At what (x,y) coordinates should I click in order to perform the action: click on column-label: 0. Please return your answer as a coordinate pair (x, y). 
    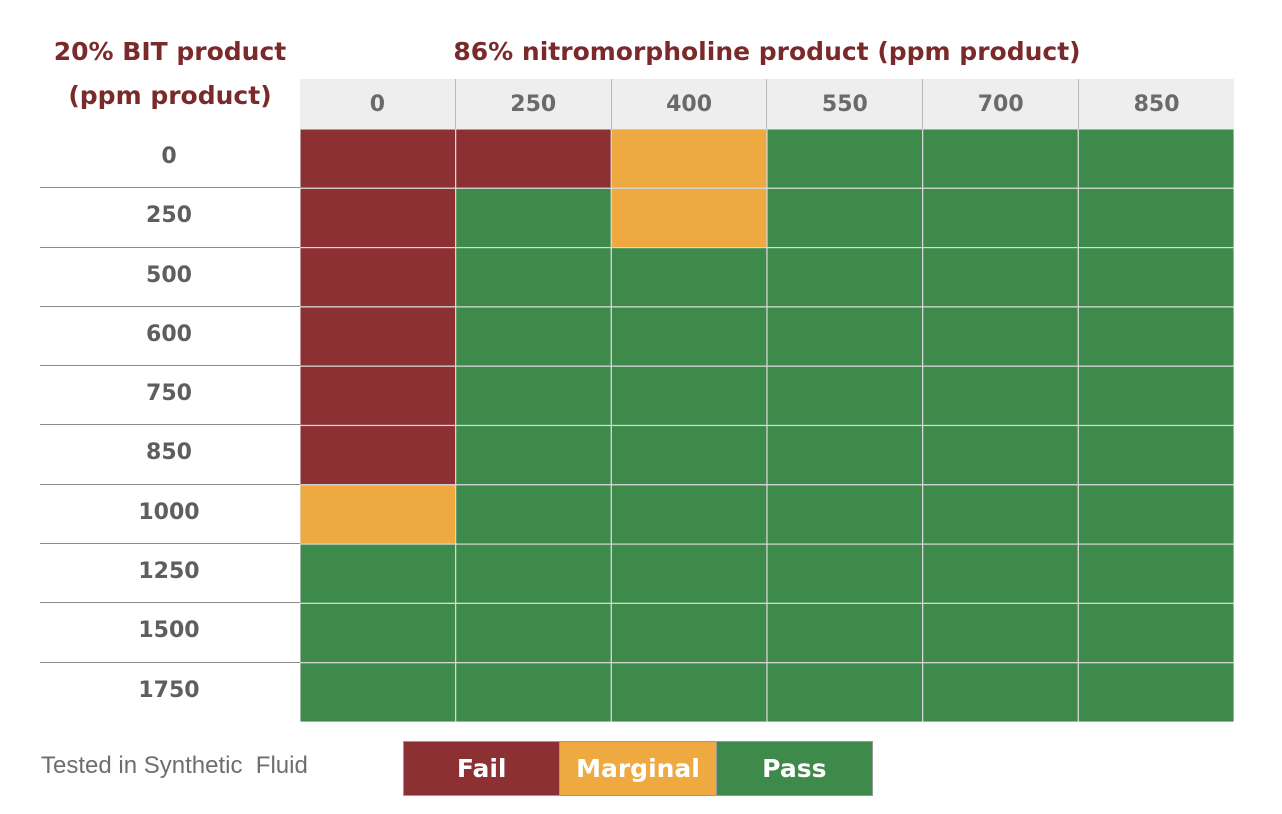
    Looking at the image, I should click on (377, 104).